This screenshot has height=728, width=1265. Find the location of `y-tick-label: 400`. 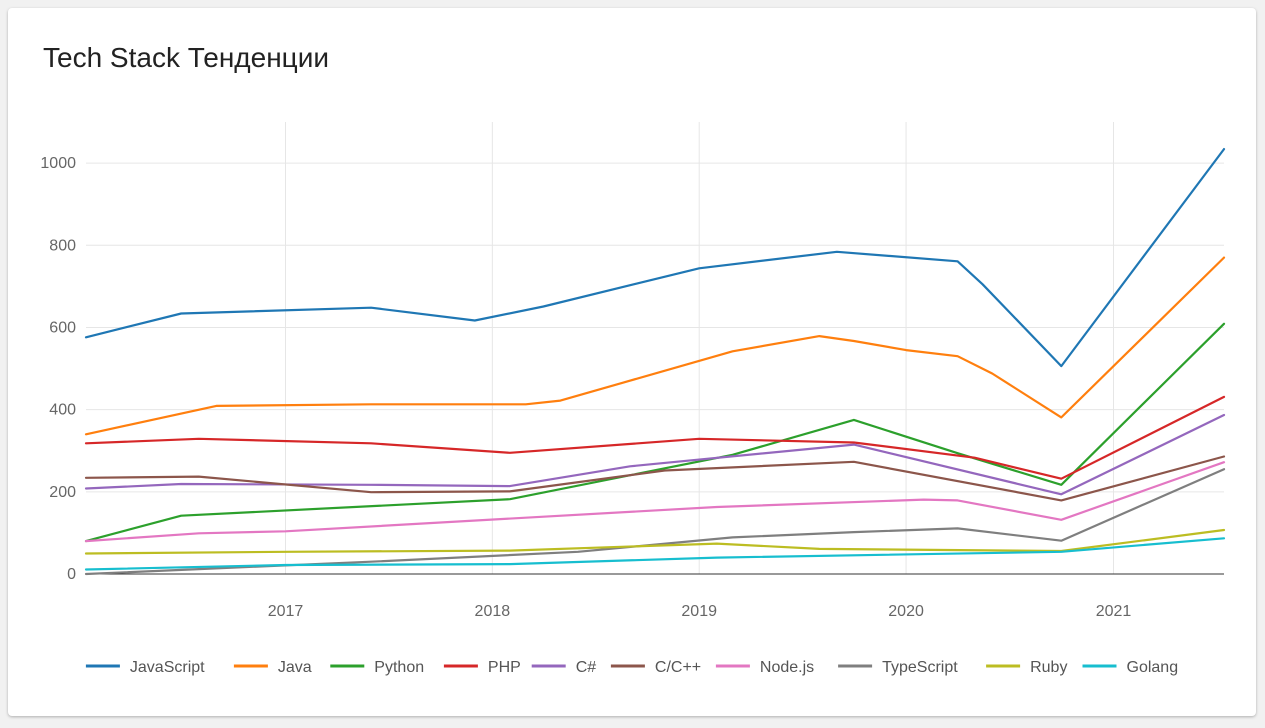

y-tick-label: 400 is located at coordinates (62, 410).